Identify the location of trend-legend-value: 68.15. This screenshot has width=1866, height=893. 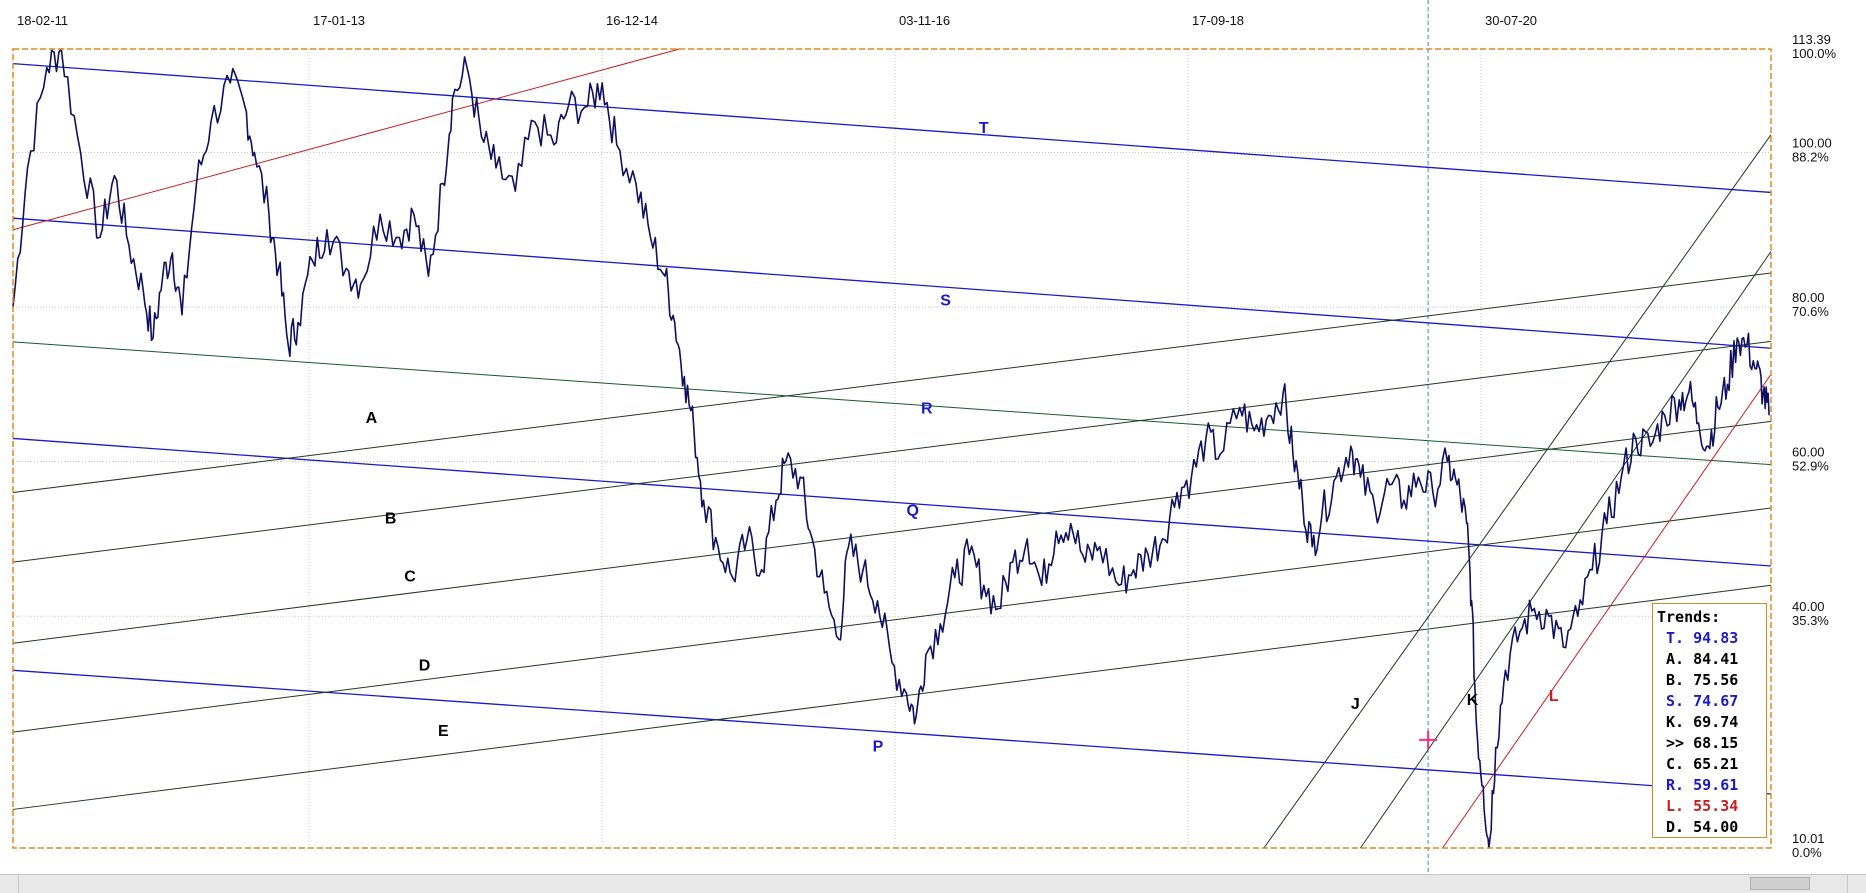
(1716, 743).